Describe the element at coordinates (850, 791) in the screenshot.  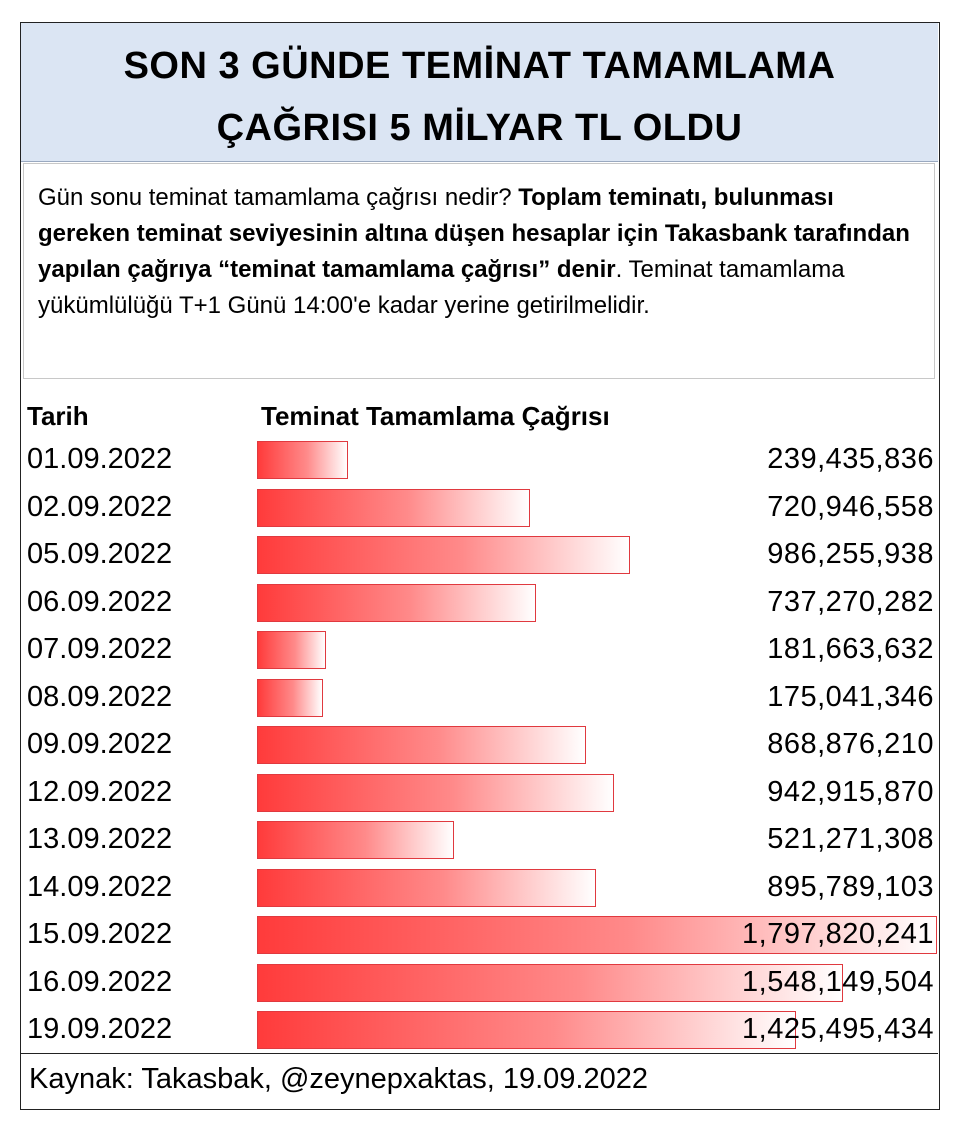
I see `row-value: 942,915,870` at that location.